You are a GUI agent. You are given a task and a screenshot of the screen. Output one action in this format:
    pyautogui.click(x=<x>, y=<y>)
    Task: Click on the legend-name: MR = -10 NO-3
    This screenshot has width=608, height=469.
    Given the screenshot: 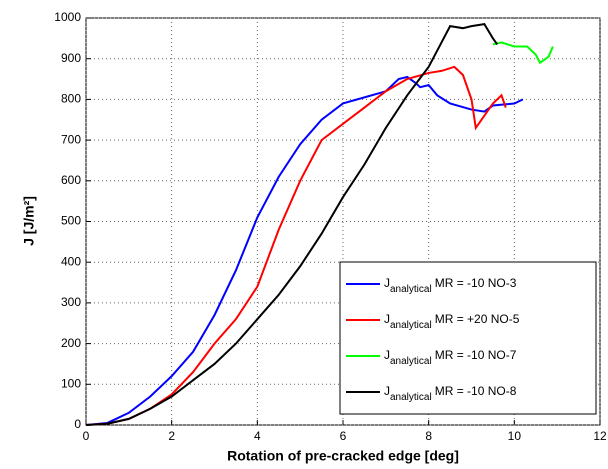 What is the action you would take?
    pyautogui.click(x=476, y=283)
    